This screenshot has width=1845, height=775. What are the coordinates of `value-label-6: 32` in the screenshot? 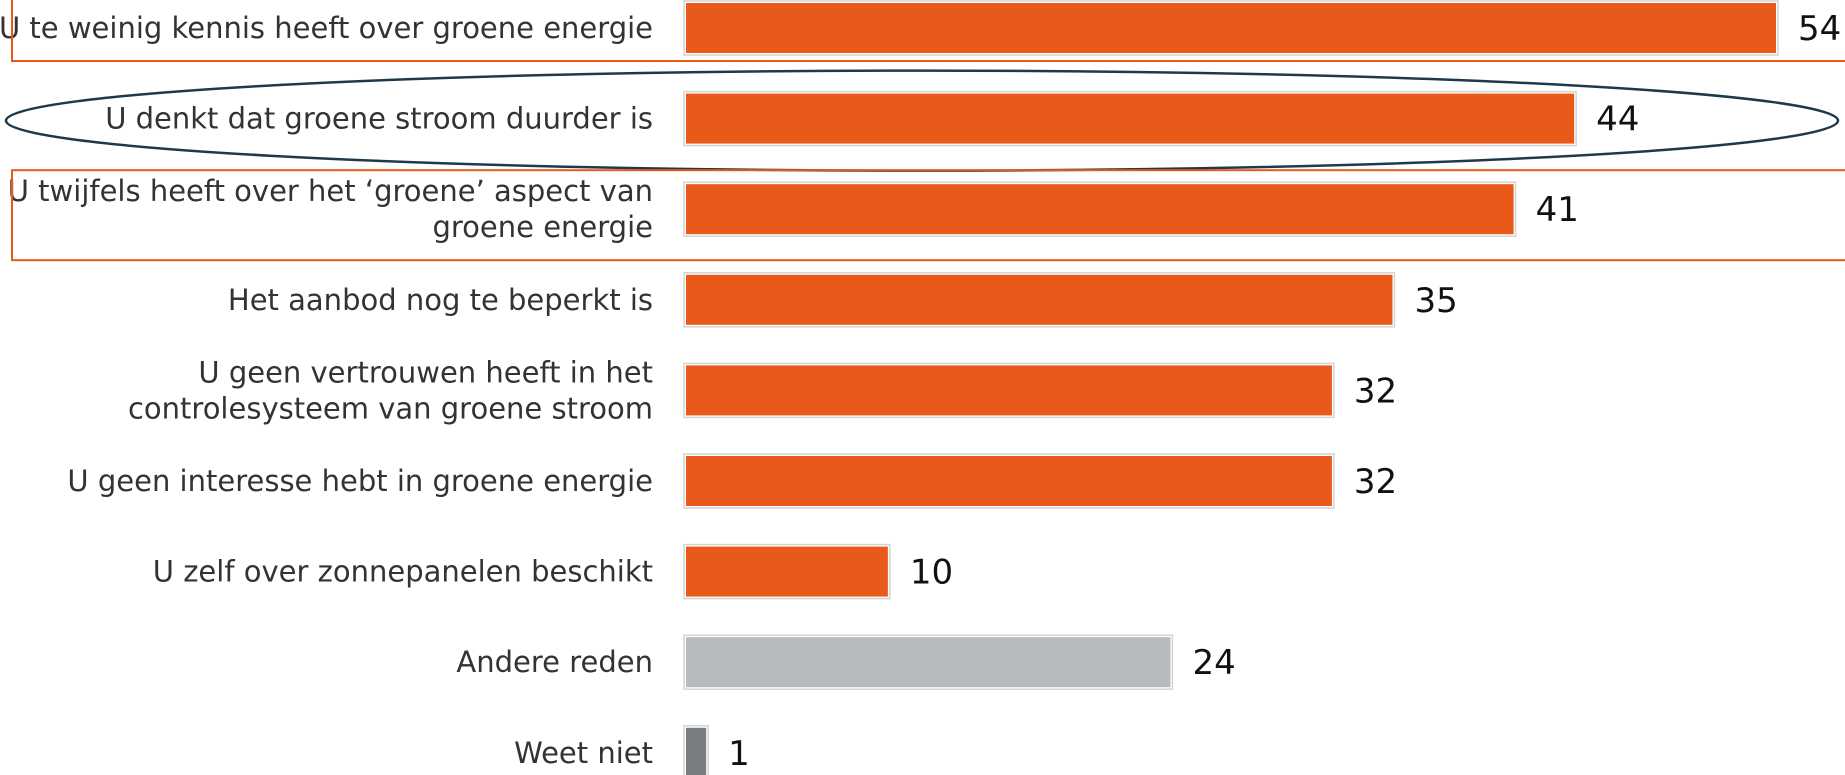 It's located at (1375, 482).